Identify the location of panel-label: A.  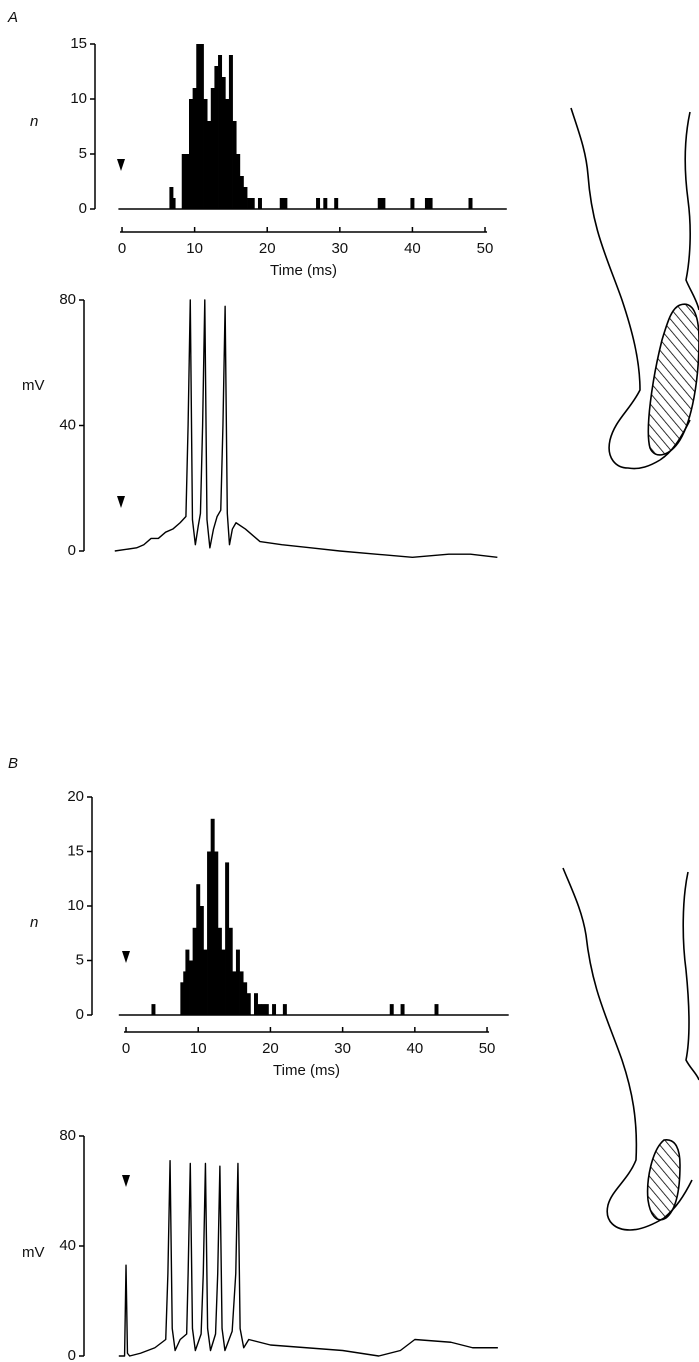
(12, 17).